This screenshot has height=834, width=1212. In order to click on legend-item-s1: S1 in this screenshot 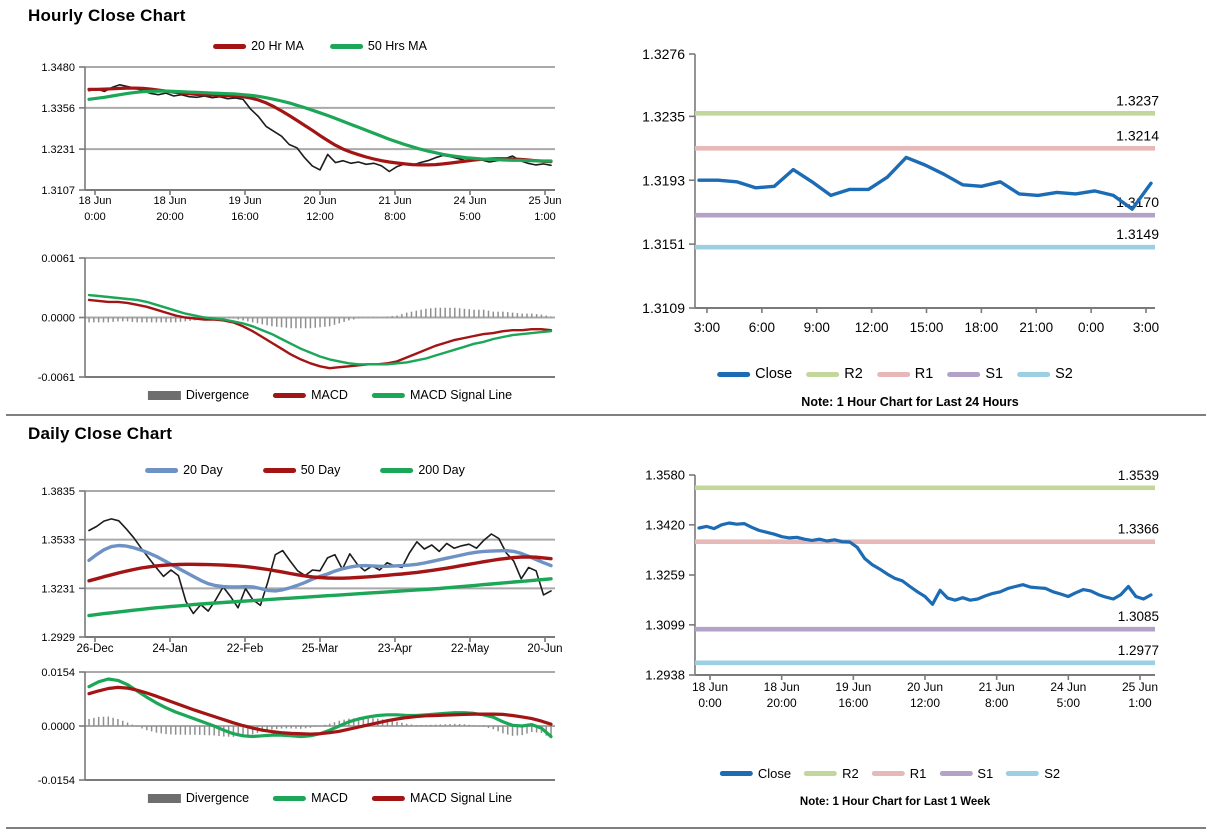, I will do `click(966, 773)`.